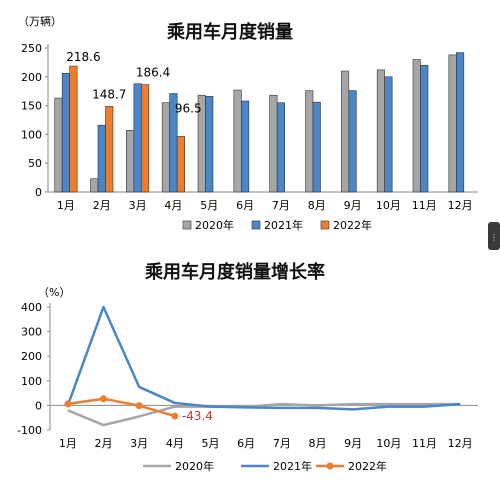 This screenshot has width=500, height=491. Describe the element at coordinates (256, 225) in the screenshot. I see `bar-legend-swatch-2021年` at that location.